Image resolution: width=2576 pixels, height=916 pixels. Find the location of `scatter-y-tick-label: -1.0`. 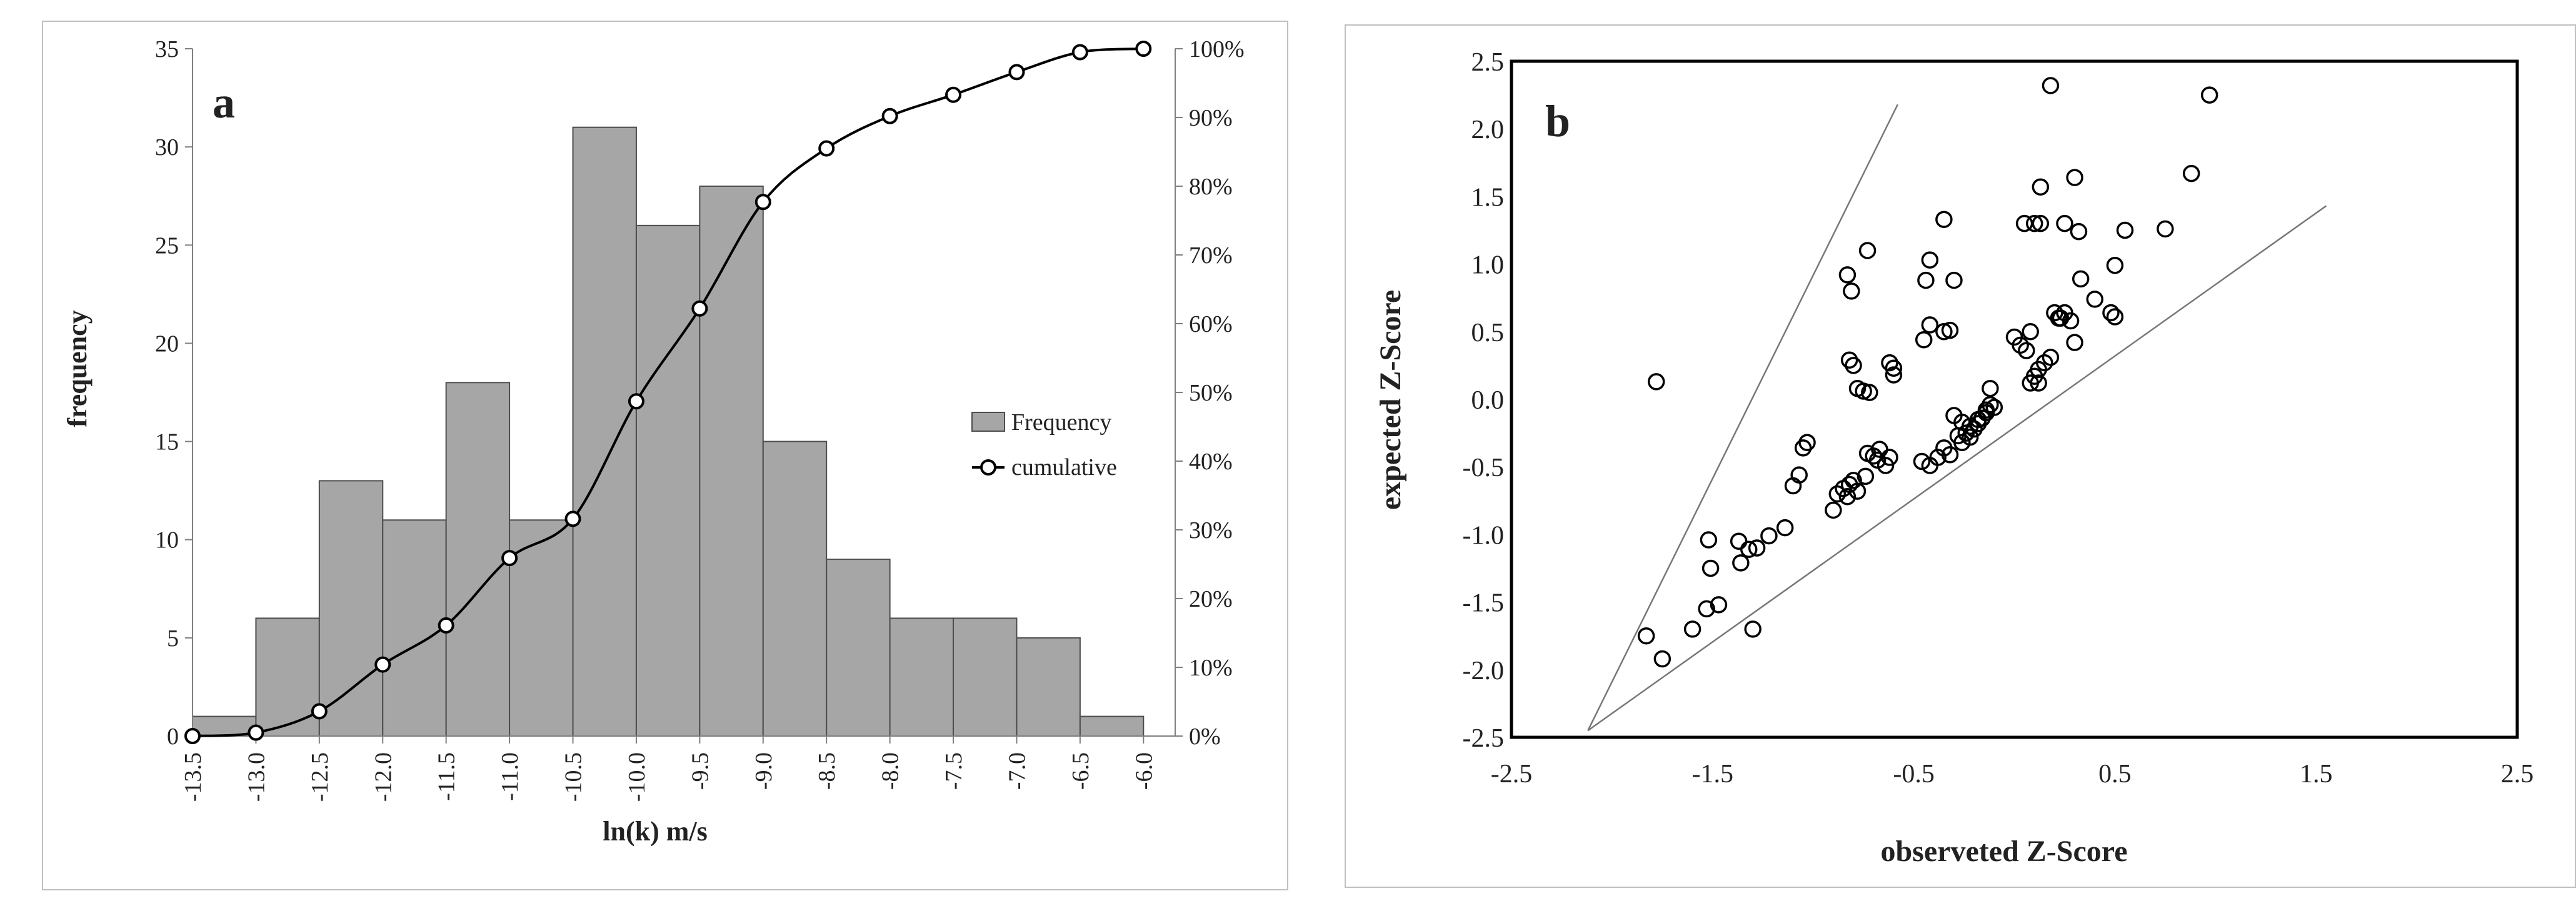

scatter-y-tick-label: -1.0 is located at coordinates (1484, 535).